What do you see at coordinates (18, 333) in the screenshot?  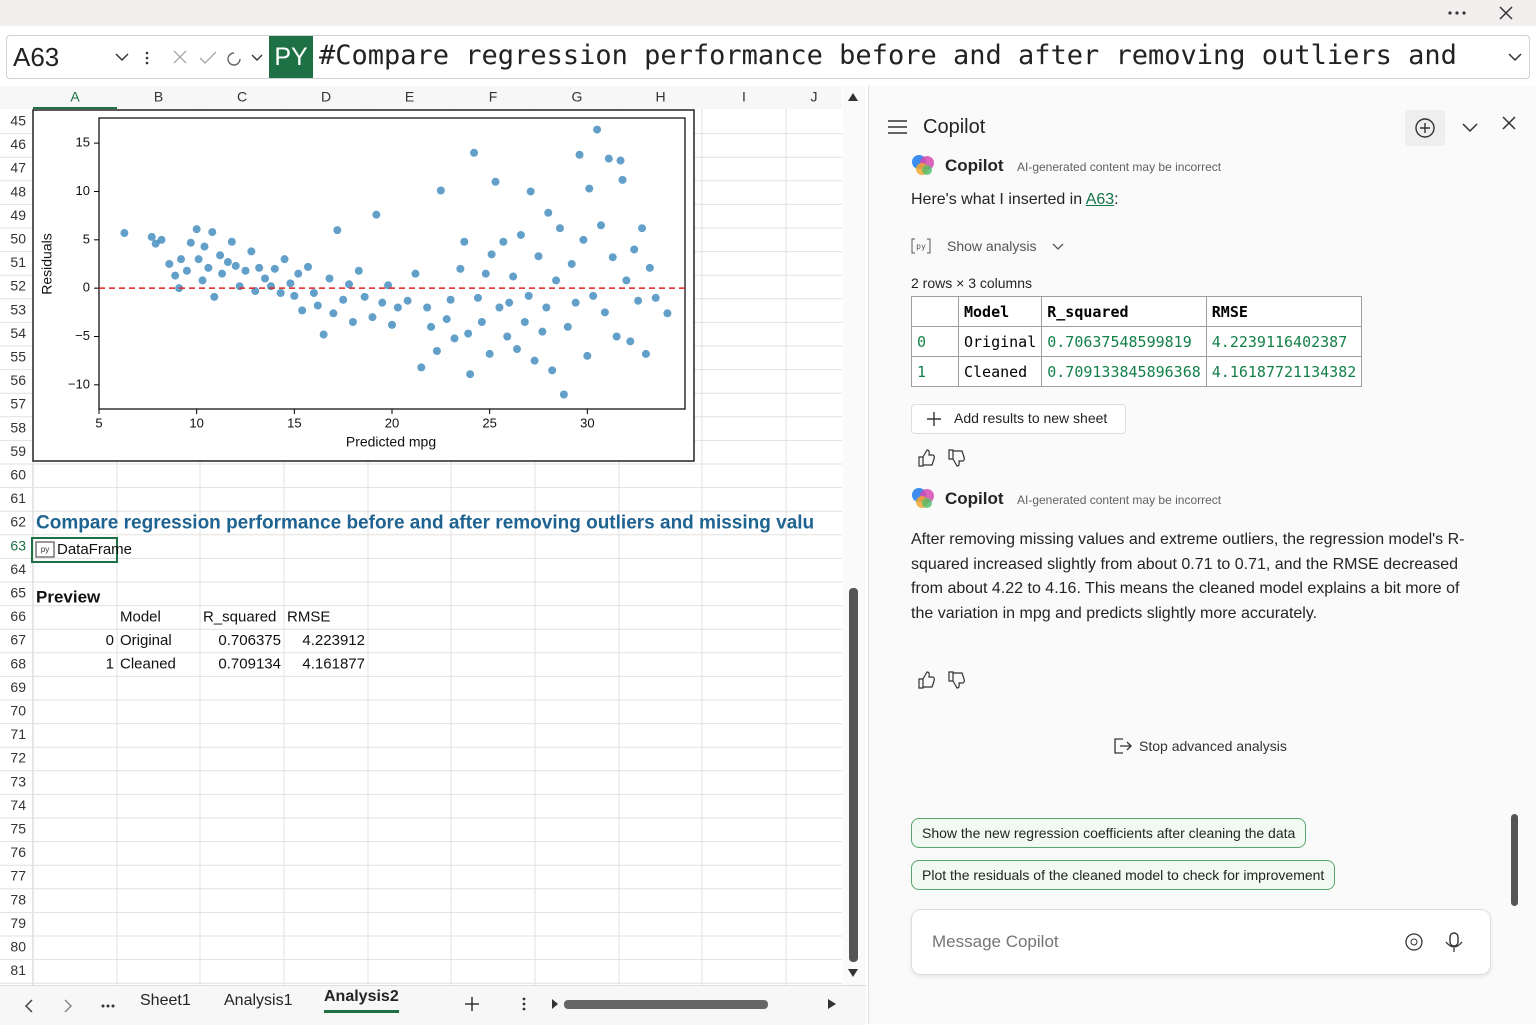 I see `row-number: 54` at bounding box center [18, 333].